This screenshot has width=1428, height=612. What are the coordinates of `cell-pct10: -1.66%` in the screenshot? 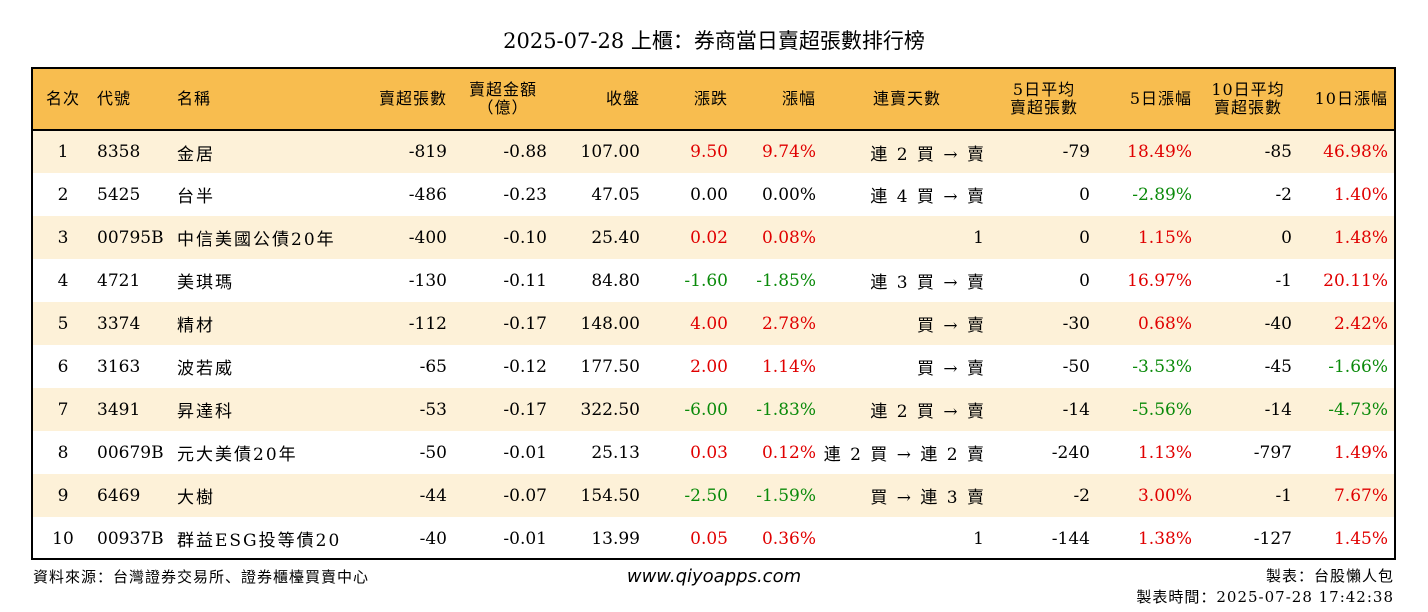 It's located at (1358, 366).